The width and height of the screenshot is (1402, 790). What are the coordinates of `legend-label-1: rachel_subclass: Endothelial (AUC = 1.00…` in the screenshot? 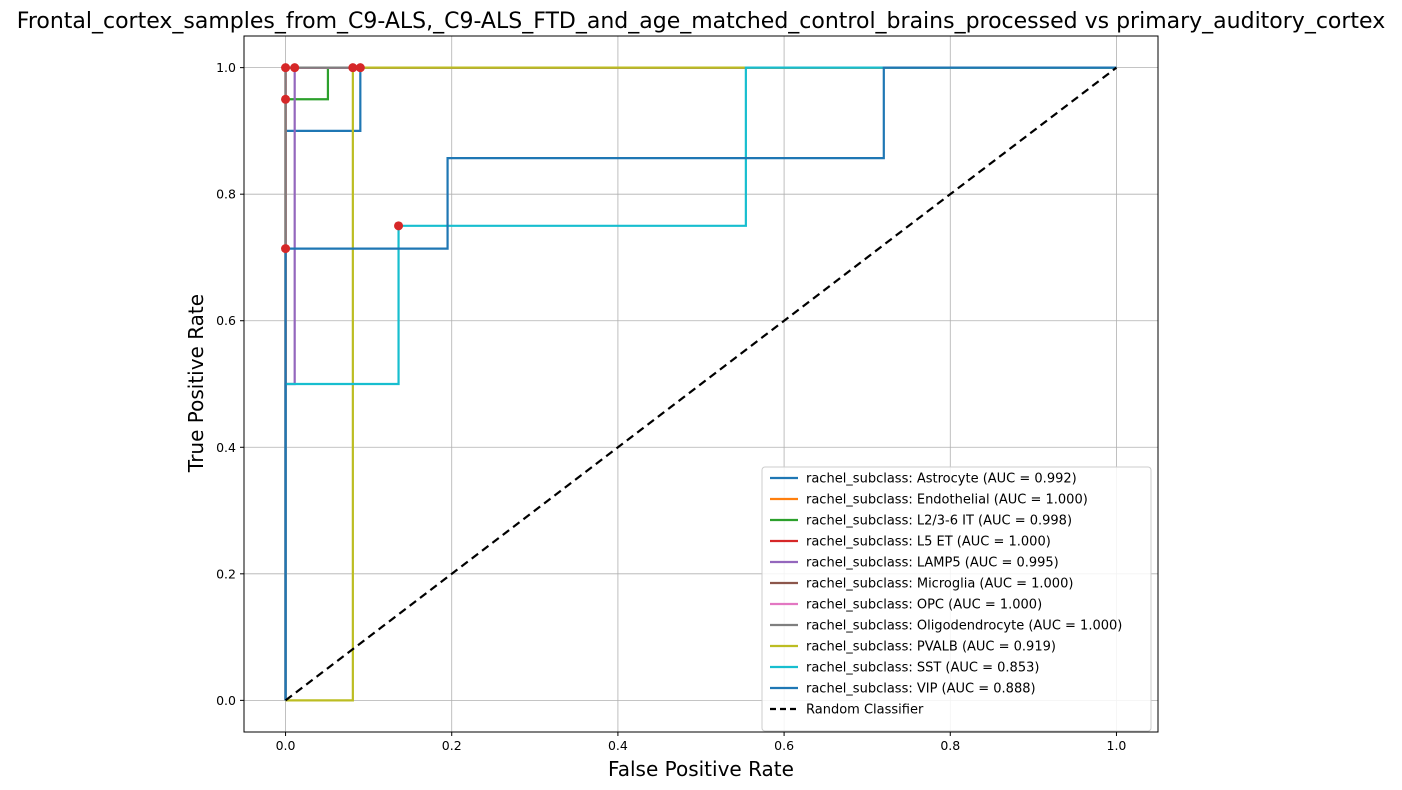 It's located at (947, 500).